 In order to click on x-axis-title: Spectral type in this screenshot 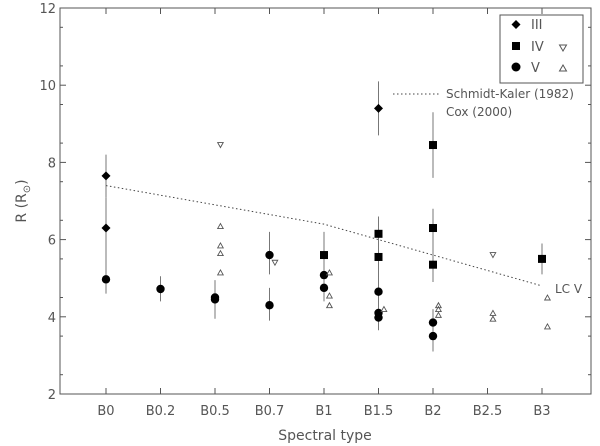, I will do `click(325, 436)`.